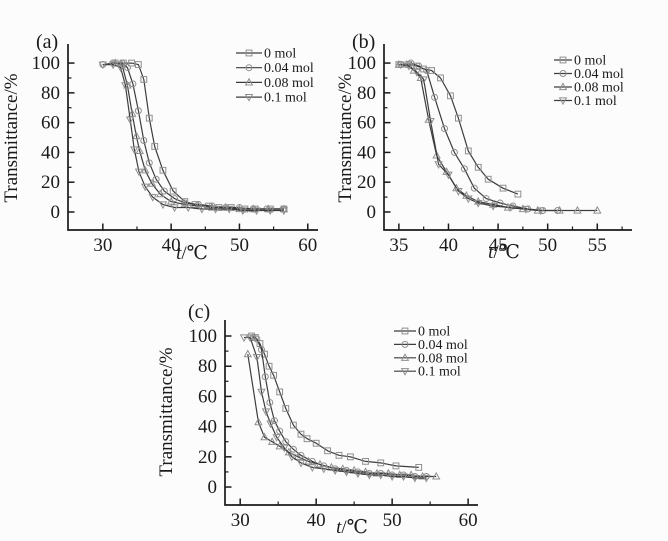  Describe the element at coordinates (595, 101) in the screenshot. I see `legend-label: 0.1 mol` at that location.